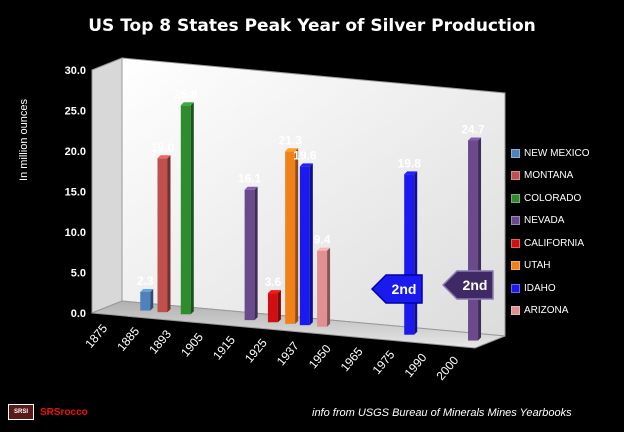 The image size is (624, 432). Describe the element at coordinates (224, 348) in the screenshot. I see `x-tick-label: 1915` at that location.